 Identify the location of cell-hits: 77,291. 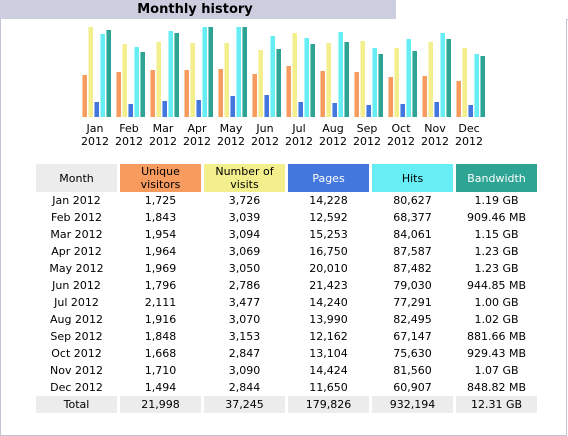
(412, 302).